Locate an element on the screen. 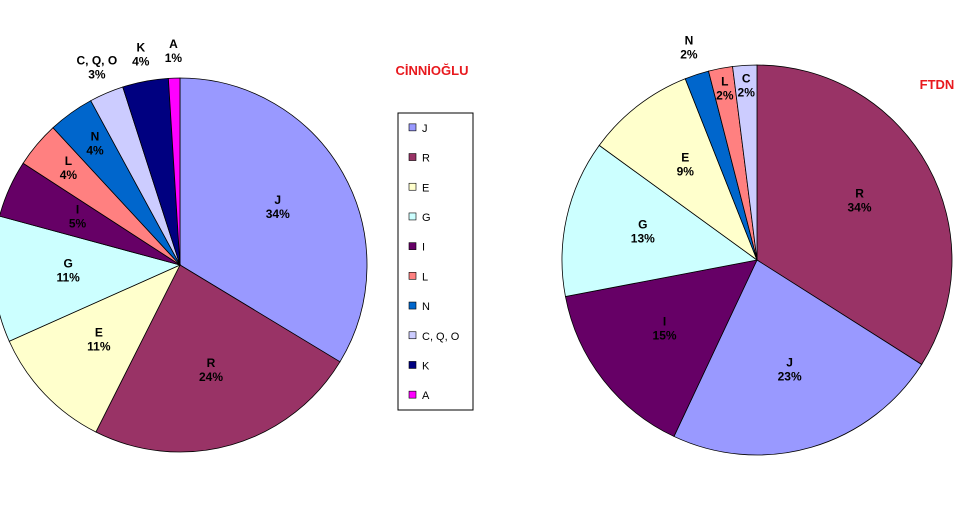 The width and height of the screenshot is (977, 513). slice-category: A is located at coordinates (173, 44).